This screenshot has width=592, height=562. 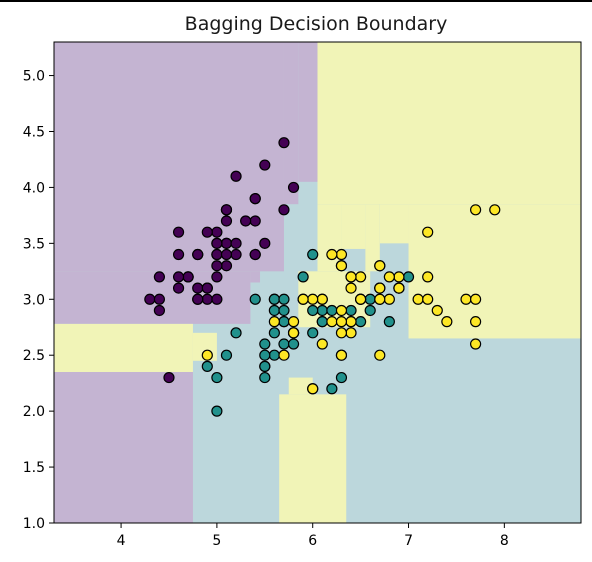 I want to click on x-tick-label: 6, so click(x=312, y=541).